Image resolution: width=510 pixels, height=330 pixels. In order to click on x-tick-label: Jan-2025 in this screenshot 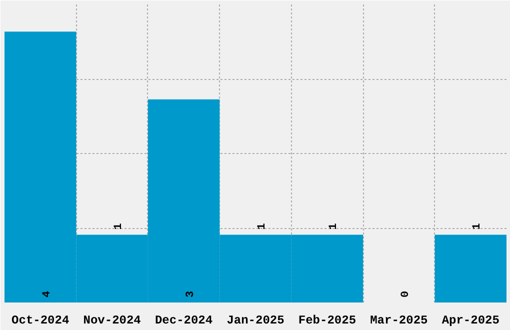, I will do `click(255, 321)`.